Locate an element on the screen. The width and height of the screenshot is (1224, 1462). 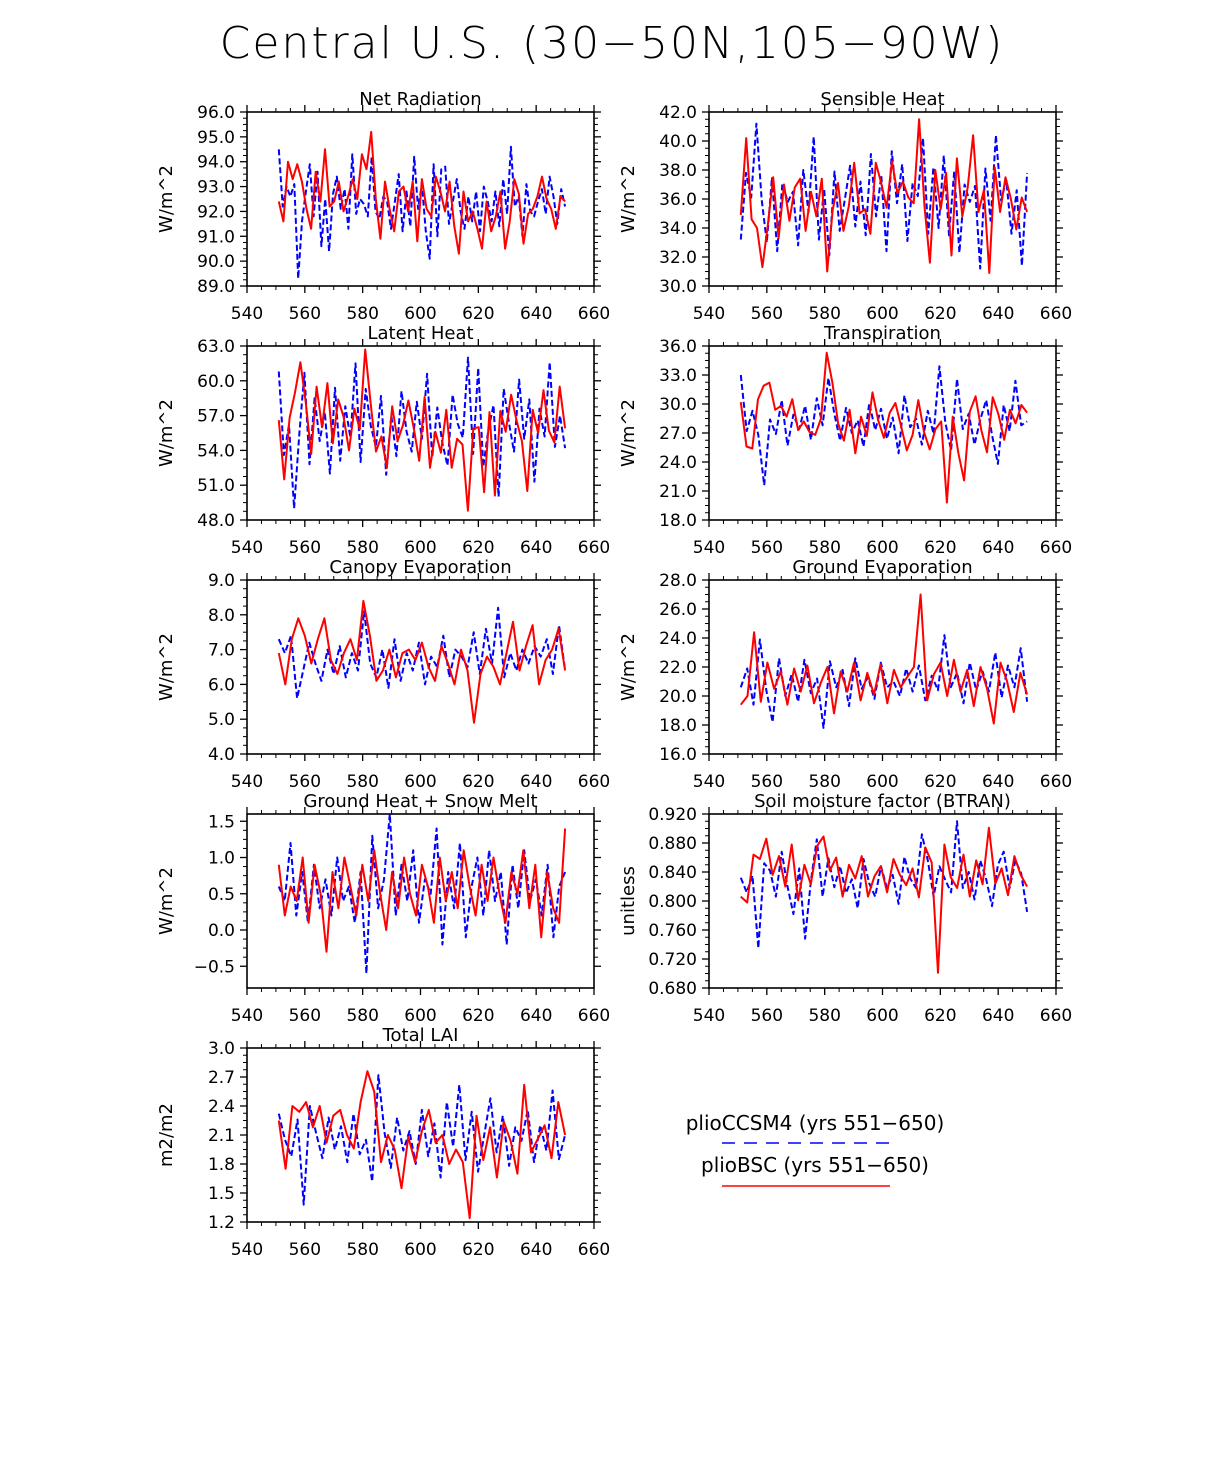
chart-title: Net Radiation is located at coordinates (420, 99).